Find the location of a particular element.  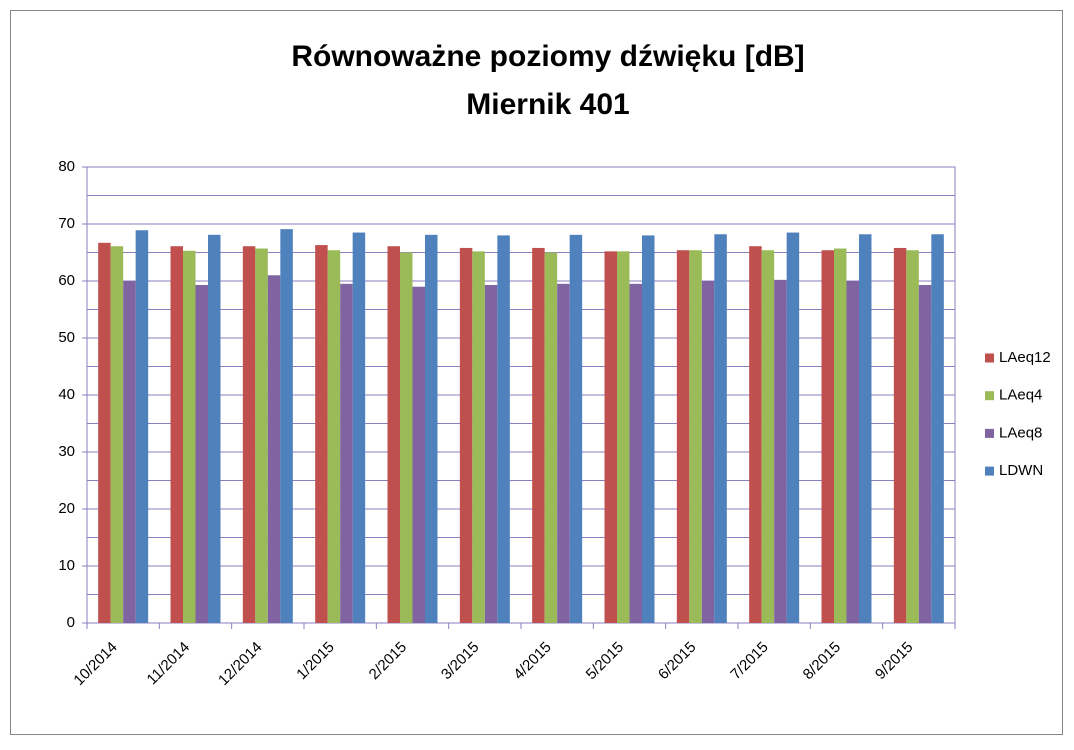

y-tick-label: 40 is located at coordinates (66, 394).